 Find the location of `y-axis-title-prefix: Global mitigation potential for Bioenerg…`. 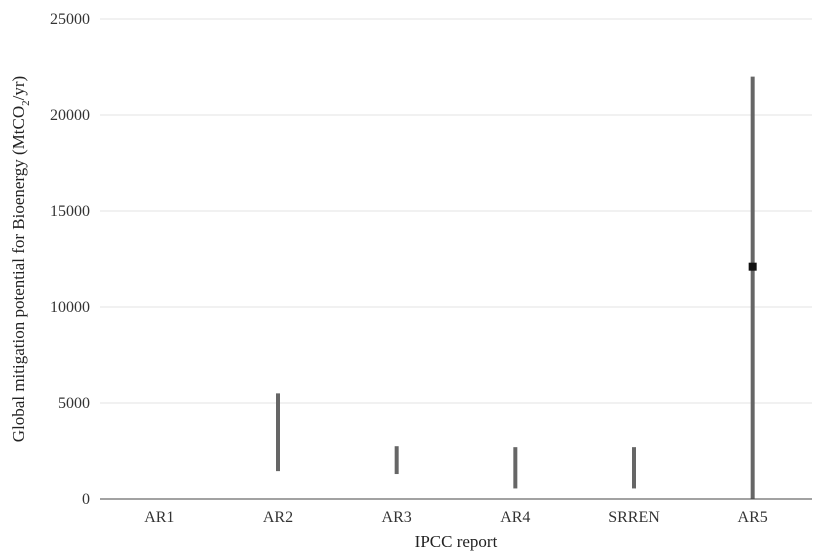

y-axis-title-prefix: Global mitigation potential for Bioenerg… is located at coordinates (18, 274).